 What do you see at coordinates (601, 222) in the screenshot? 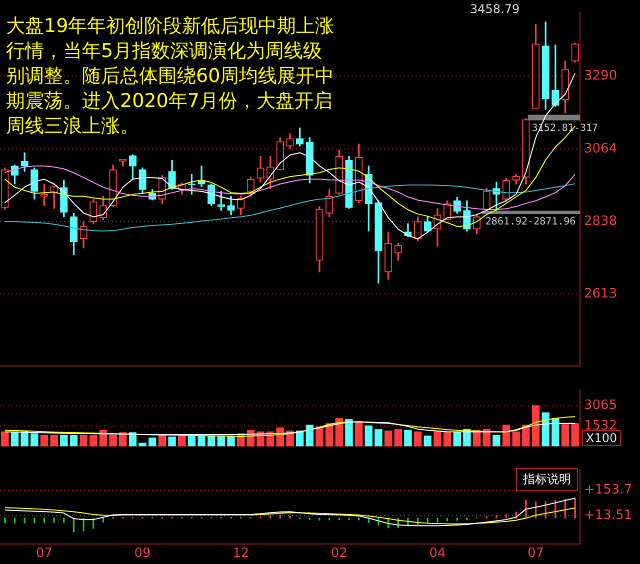
I see `y-tick-label: 2838` at bounding box center [601, 222].